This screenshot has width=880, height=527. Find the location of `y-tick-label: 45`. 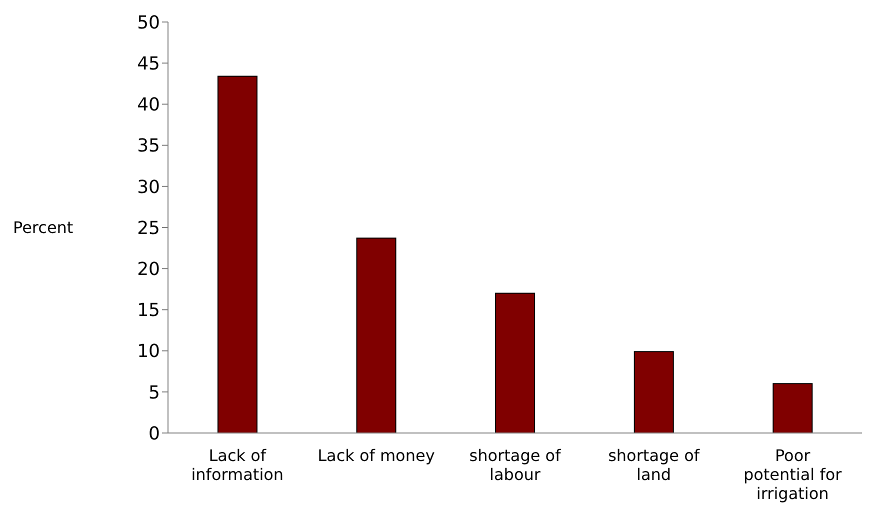

y-tick-label: 45 is located at coordinates (148, 63).